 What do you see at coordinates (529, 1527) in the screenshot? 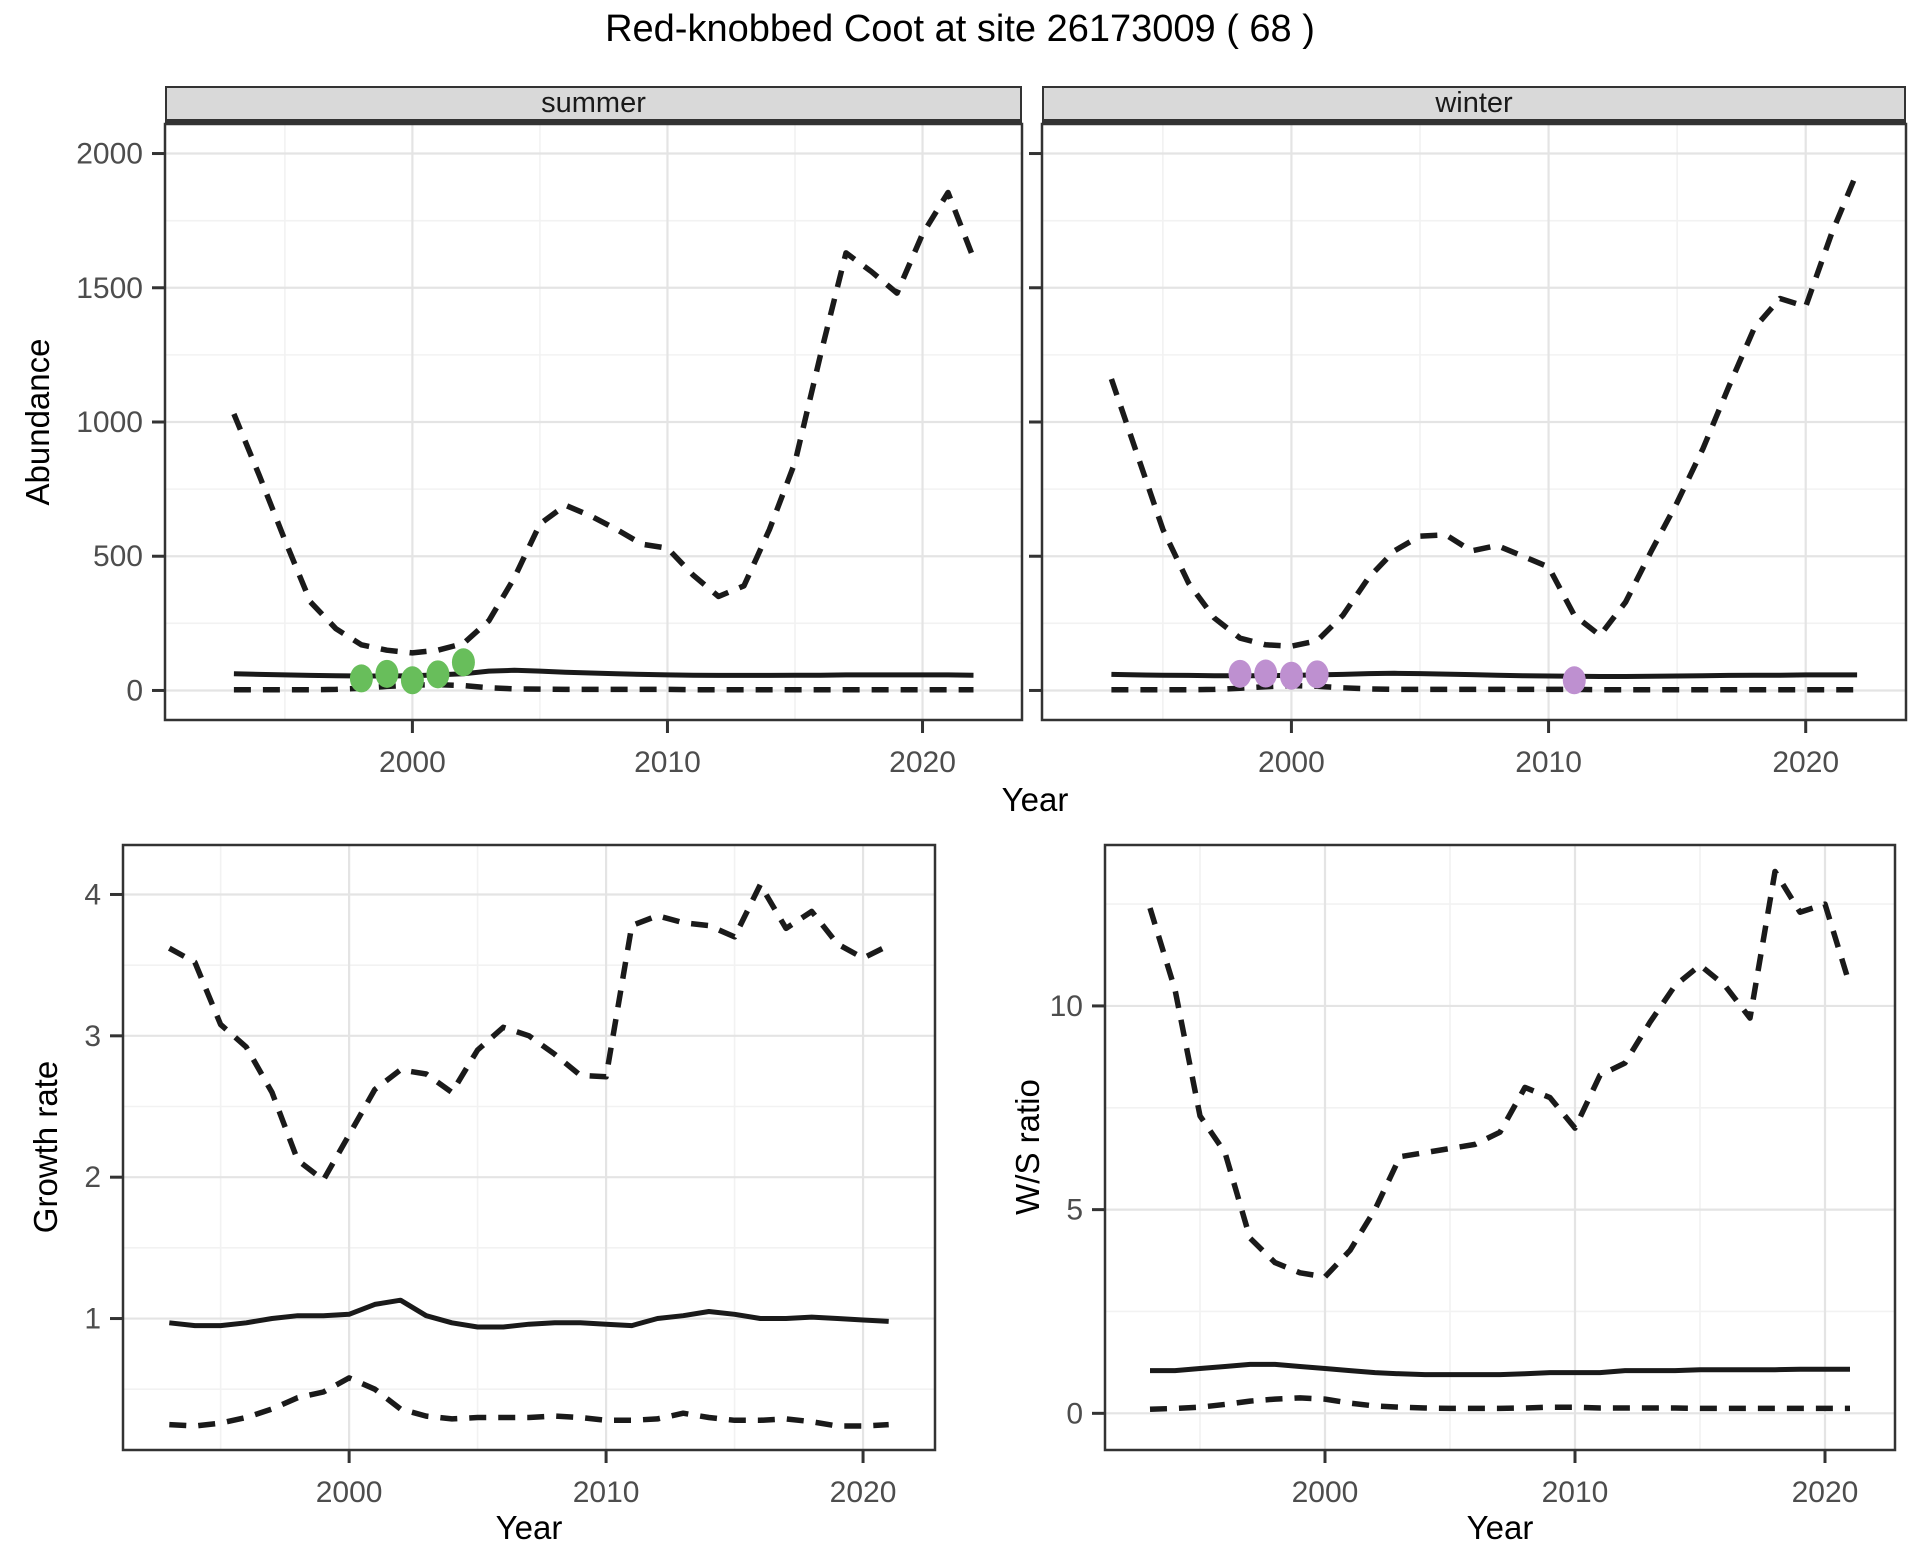
I see `growth-year-axis-label: Year` at bounding box center [529, 1527].